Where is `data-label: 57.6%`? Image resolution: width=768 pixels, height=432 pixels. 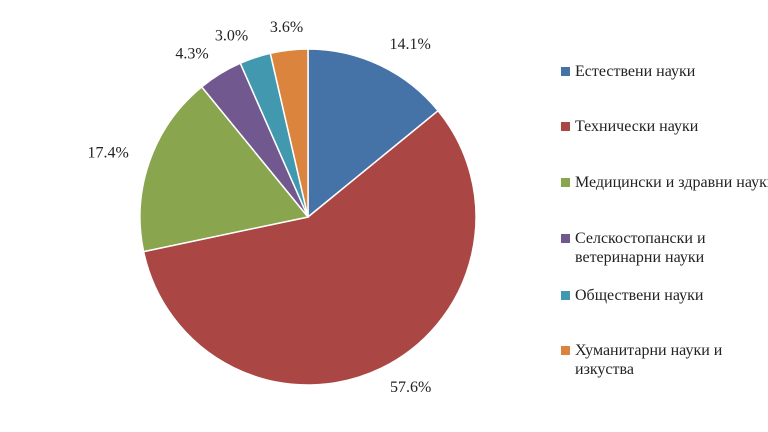 data-label: 57.6% is located at coordinates (410, 387).